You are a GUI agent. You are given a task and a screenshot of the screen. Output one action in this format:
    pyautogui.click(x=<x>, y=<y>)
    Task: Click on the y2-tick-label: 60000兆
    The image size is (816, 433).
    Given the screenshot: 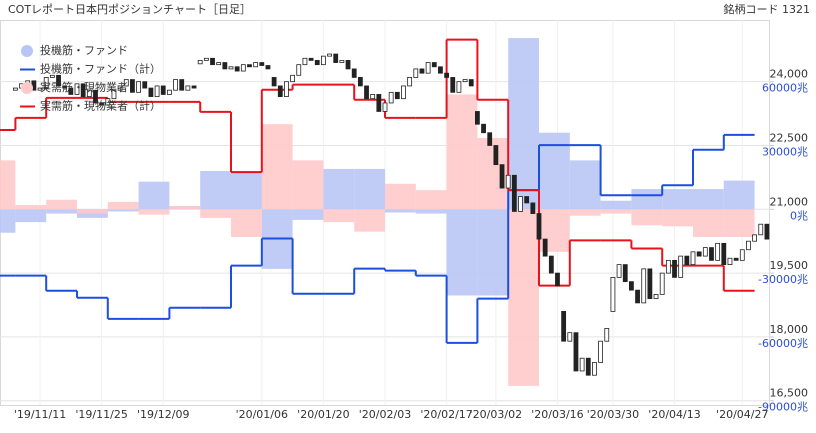 What is the action you would take?
    pyautogui.click(x=785, y=88)
    